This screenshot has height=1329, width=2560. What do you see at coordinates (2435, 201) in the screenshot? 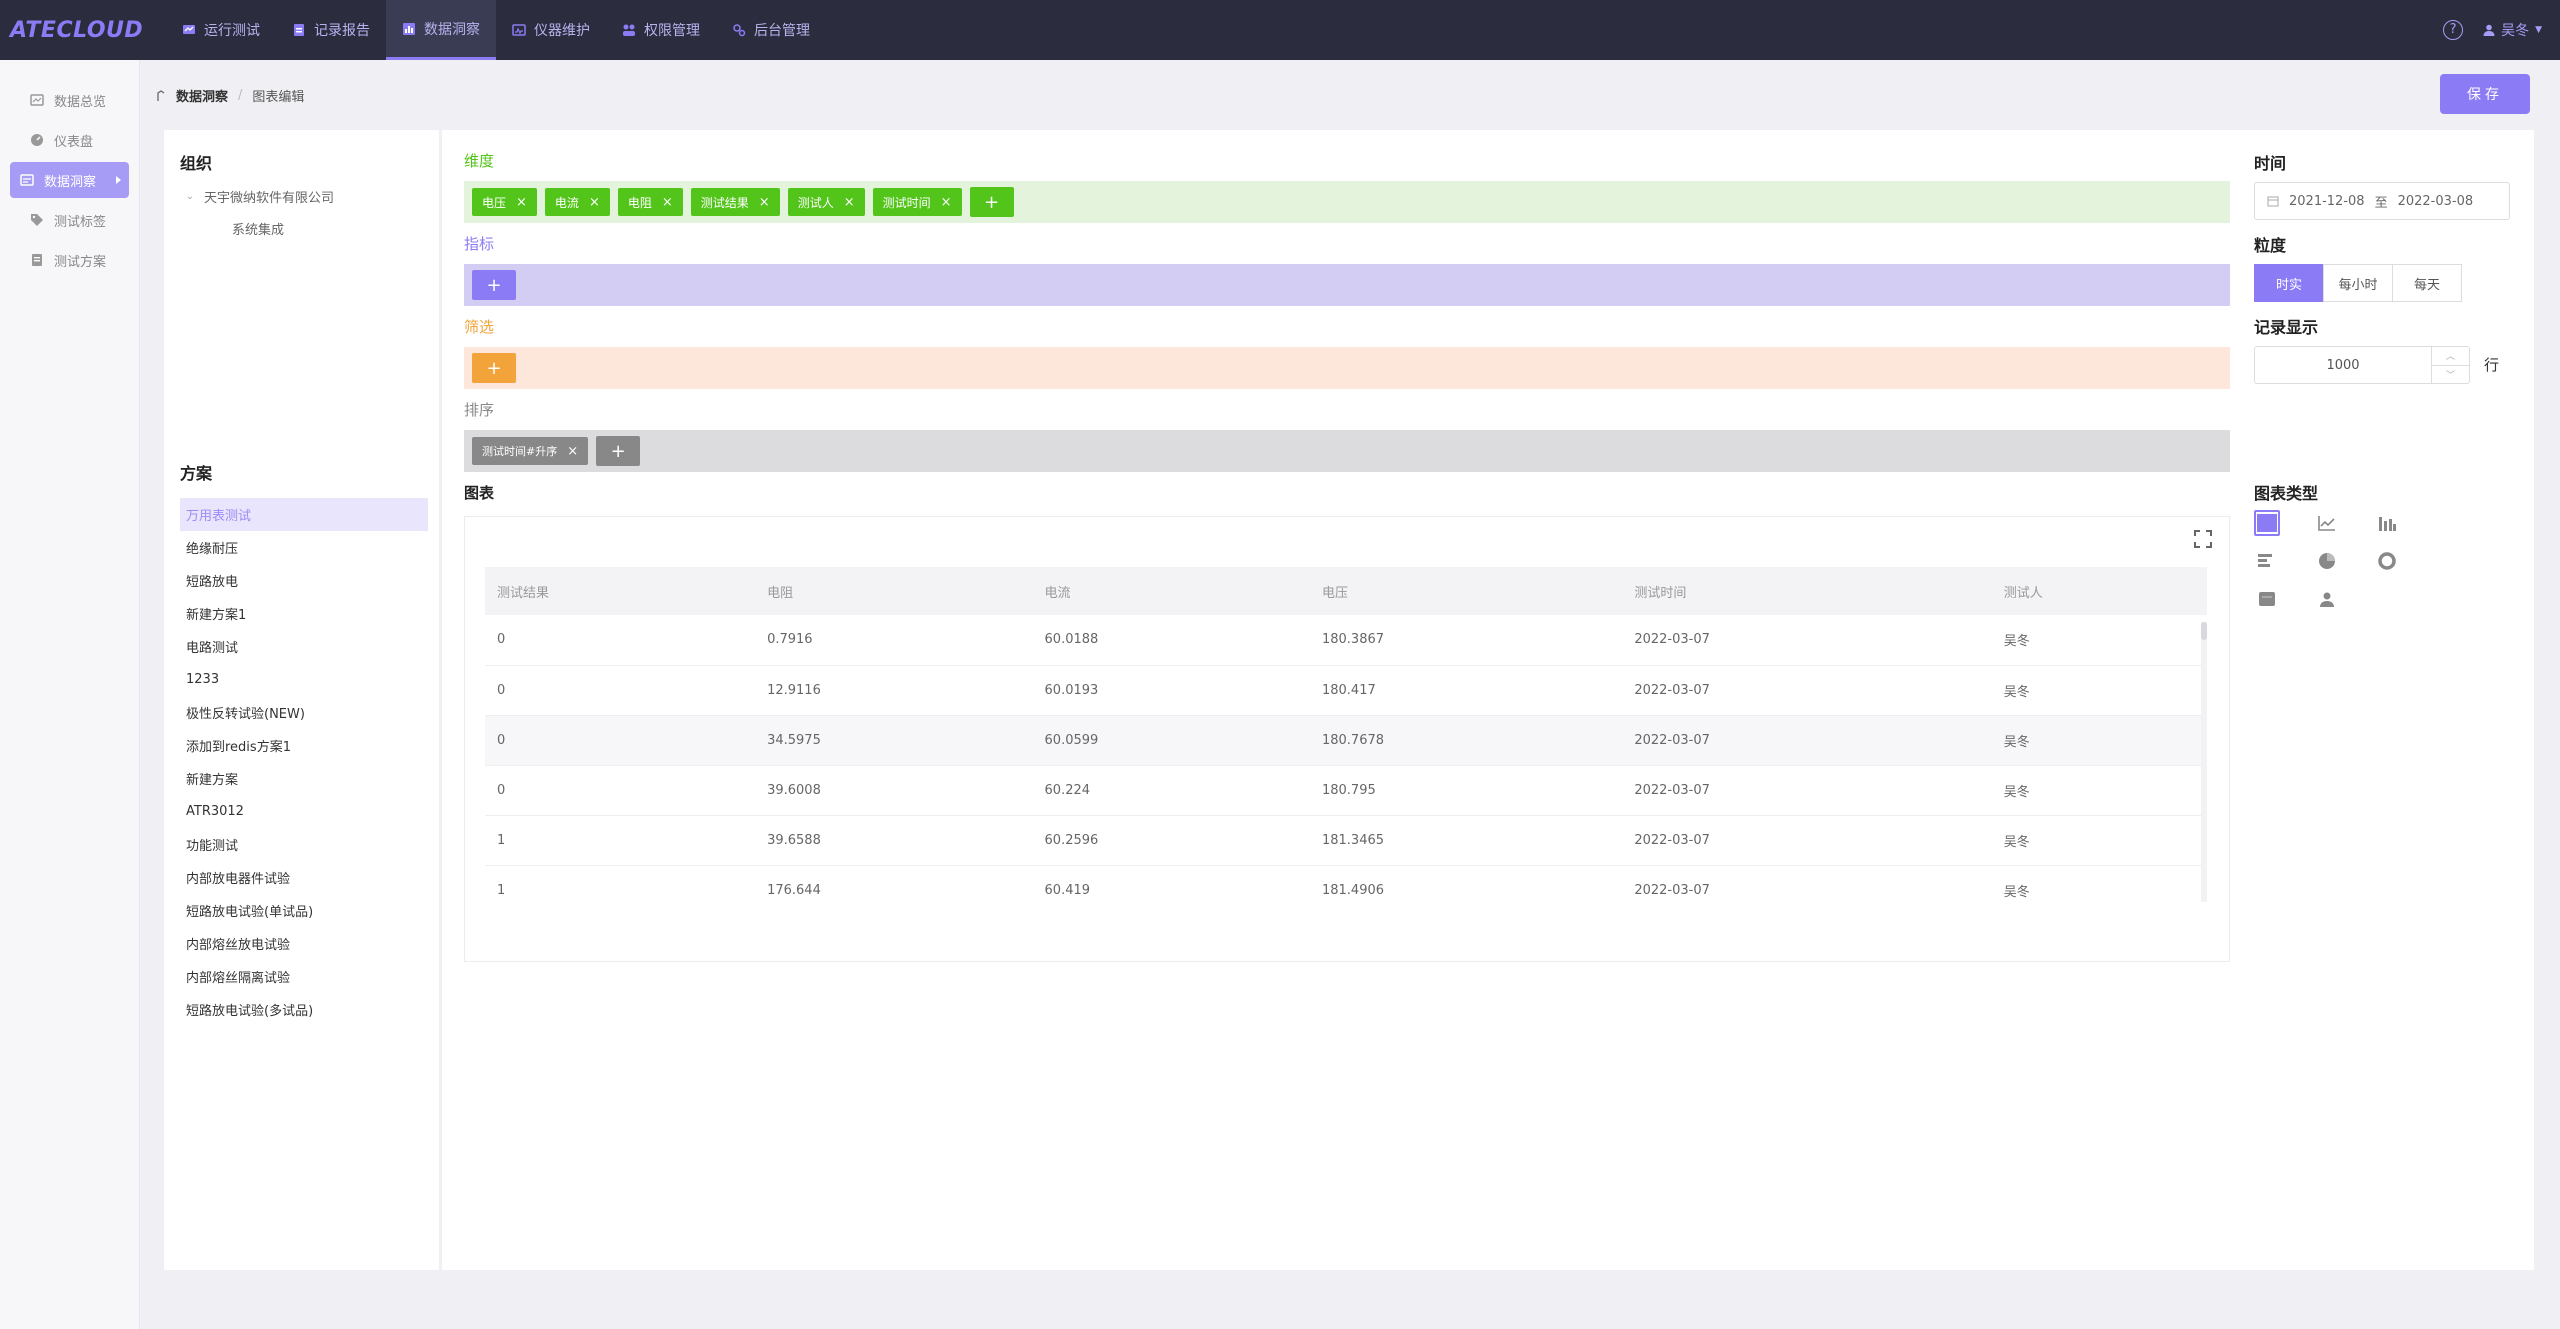
I see `date-end: 2022-03-08` at bounding box center [2435, 201].